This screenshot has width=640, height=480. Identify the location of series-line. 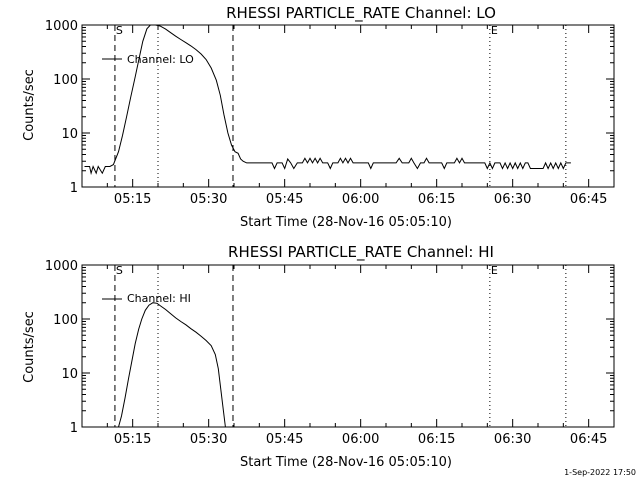
(172, 365).